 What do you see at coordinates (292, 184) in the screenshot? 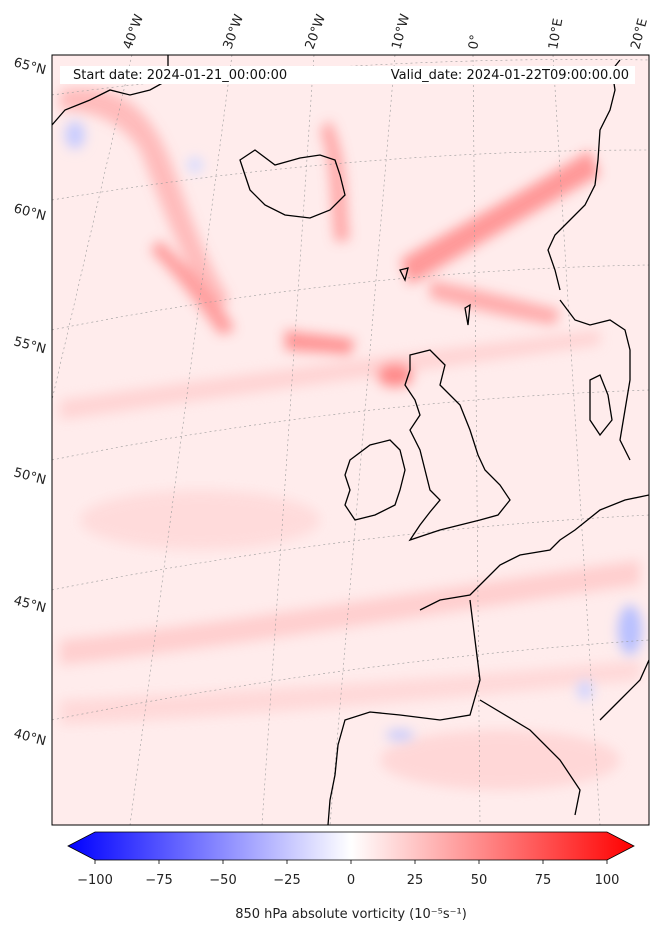
I see `iceland-coast` at bounding box center [292, 184].